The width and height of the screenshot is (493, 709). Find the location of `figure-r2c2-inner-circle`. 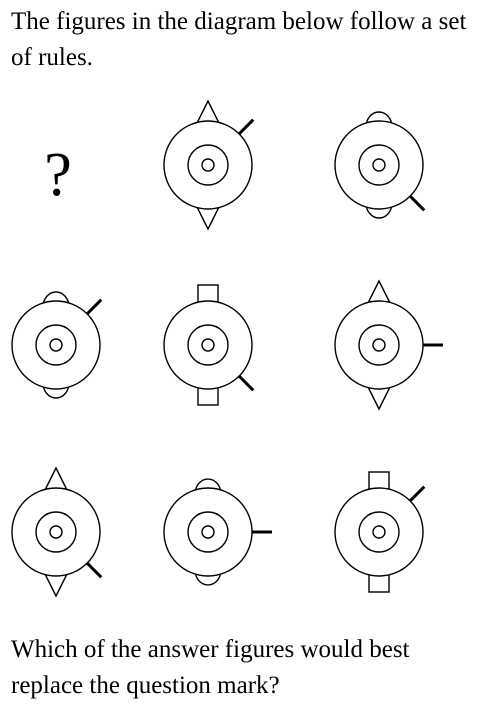

figure-r2c2-inner-circle is located at coordinates (208, 345).